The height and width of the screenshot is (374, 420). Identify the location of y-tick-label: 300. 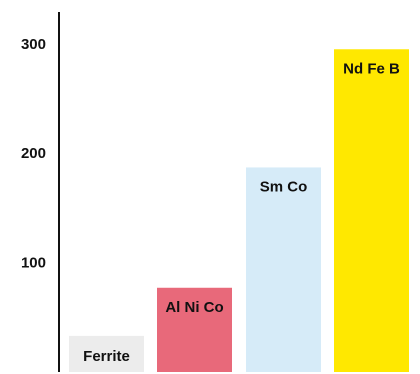
(33, 44).